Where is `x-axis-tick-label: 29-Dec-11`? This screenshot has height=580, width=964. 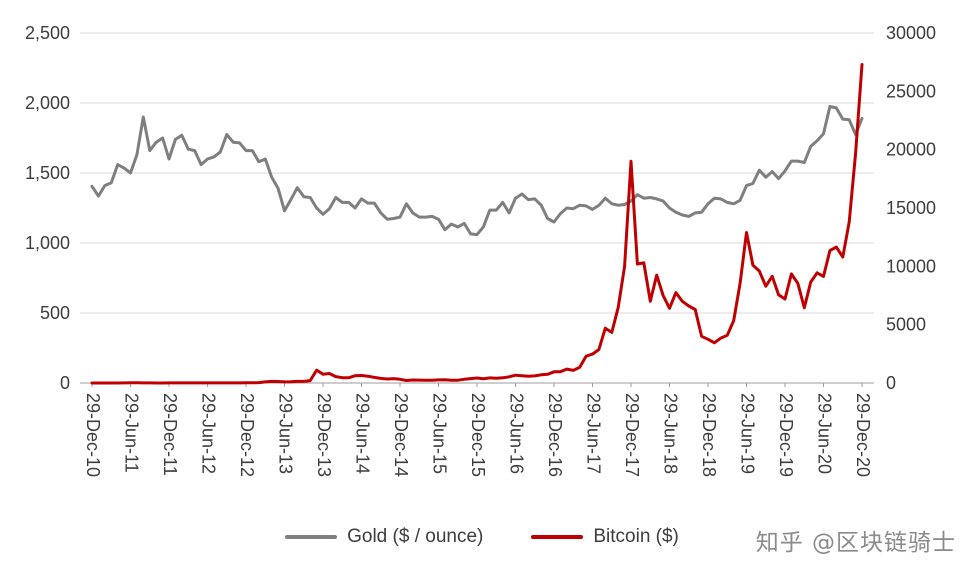 x-axis-tick-label: 29-Dec-11 is located at coordinates (170, 434).